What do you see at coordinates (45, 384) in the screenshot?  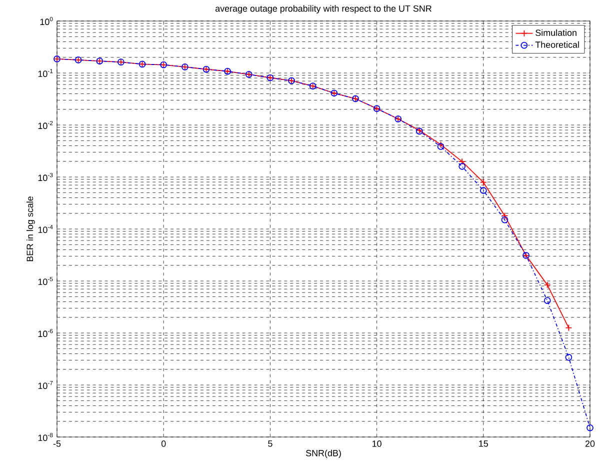 I see `y-tick-label: 10$^{-7}$` at bounding box center [45, 384].